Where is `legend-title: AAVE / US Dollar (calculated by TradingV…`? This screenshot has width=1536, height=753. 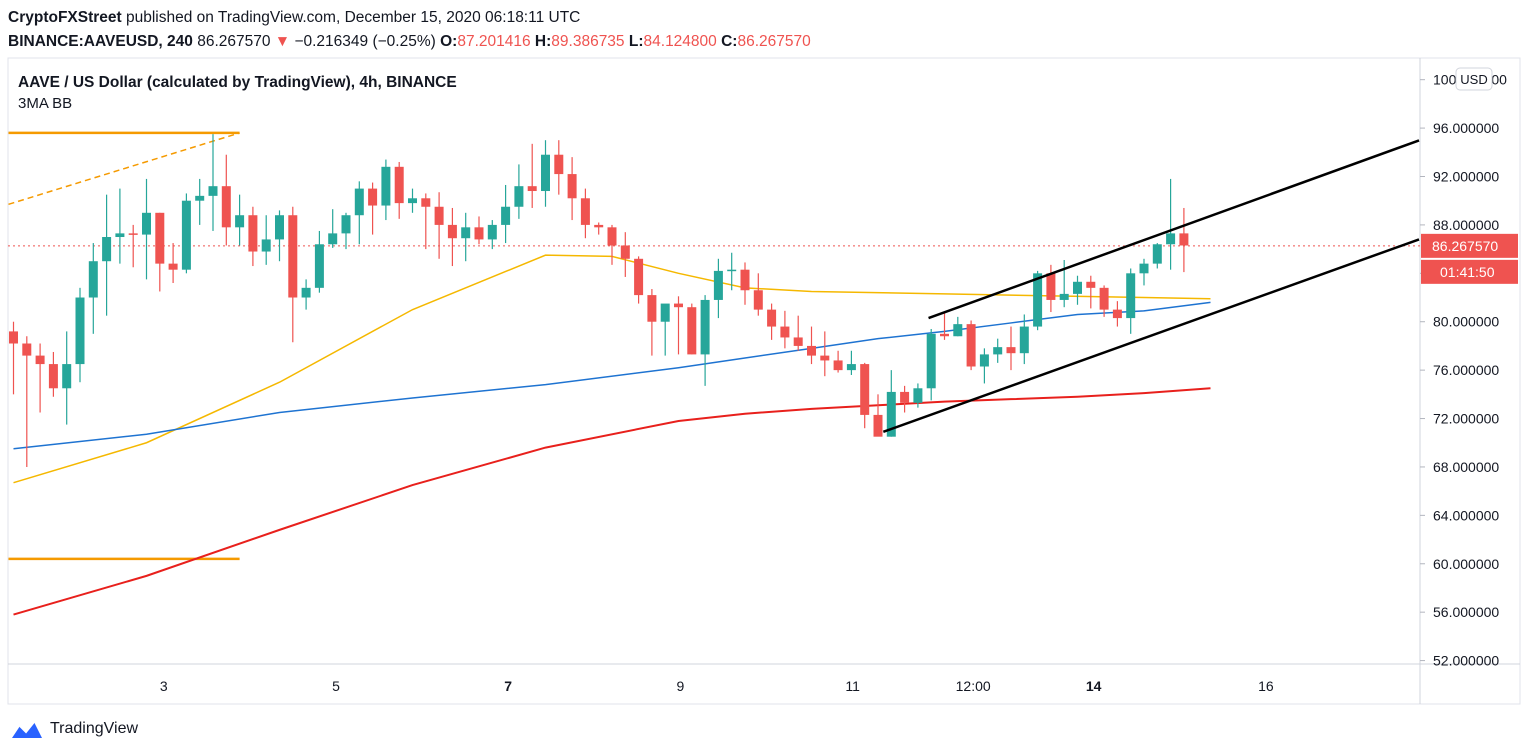
legend-title: AAVE / US Dollar (calculated by TradingV… is located at coordinates (237, 82).